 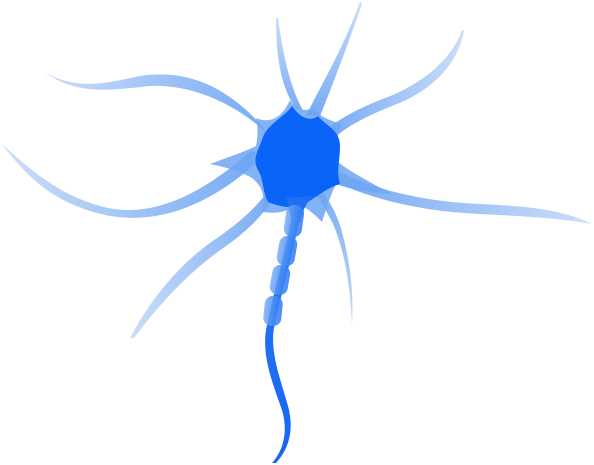 What do you see at coordinates (464, 198) in the screenshot?
I see `dendrite-right` at bounding box center [464, 198].